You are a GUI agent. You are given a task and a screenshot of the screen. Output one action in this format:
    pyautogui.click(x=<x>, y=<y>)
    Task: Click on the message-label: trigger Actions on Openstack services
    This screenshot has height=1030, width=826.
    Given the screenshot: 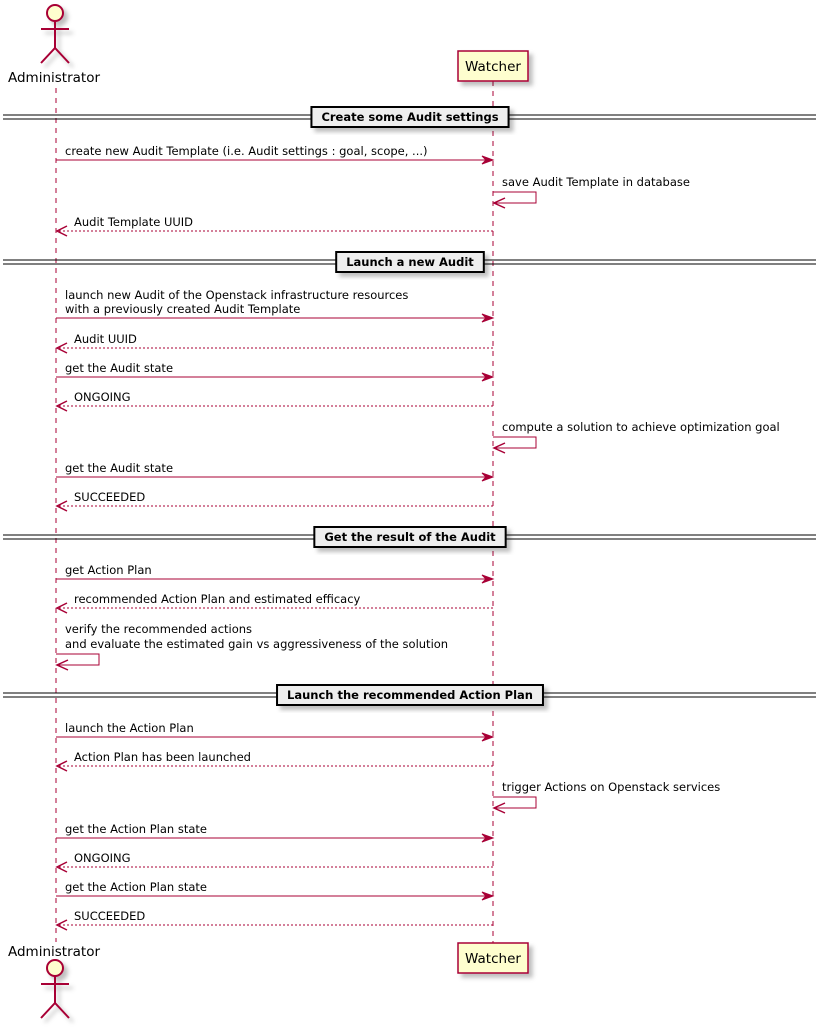 What is the action you would take?
    pyautogui.click(x=611, y=787)
    